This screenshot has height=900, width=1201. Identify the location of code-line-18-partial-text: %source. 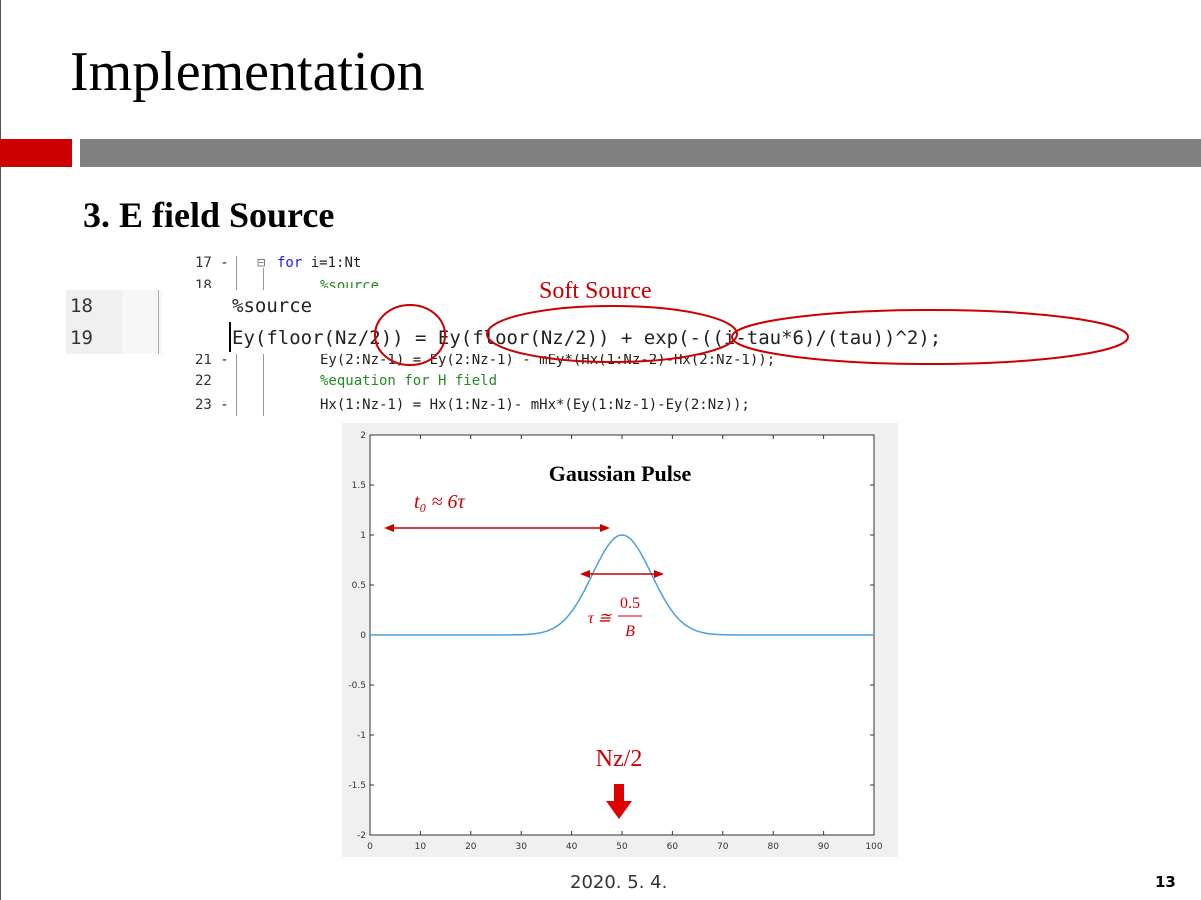
(350, 283).